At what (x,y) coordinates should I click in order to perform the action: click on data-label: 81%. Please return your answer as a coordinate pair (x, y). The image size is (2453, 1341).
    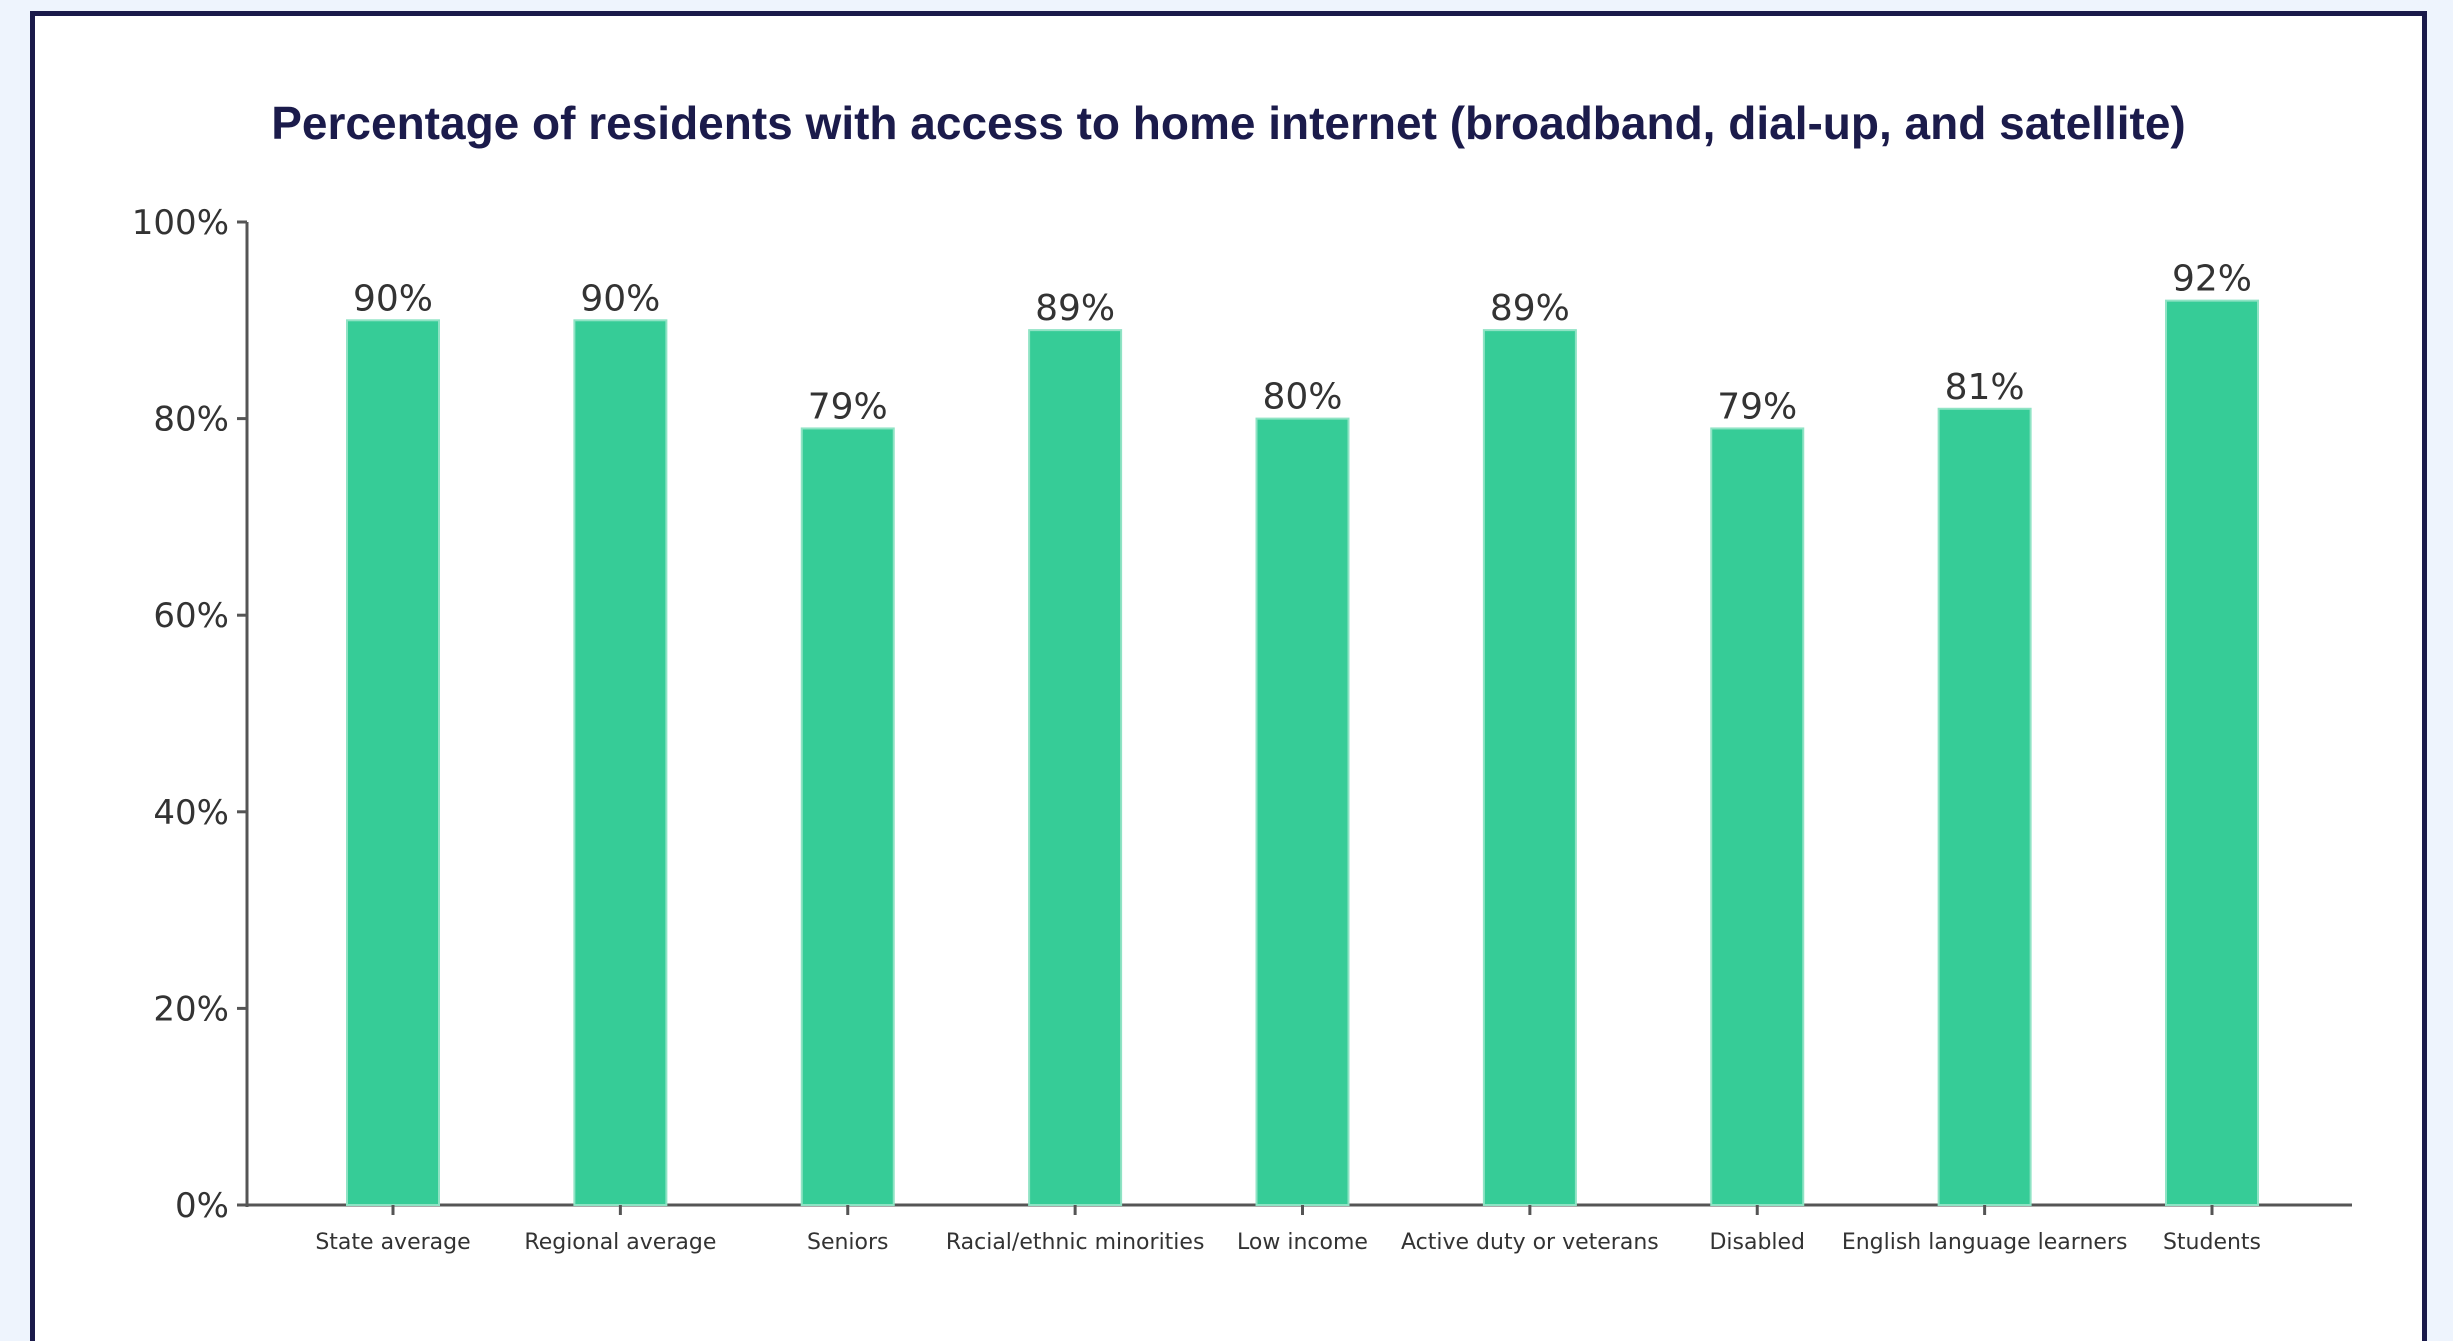
    Looking at the image, I should click on (1985, 387).